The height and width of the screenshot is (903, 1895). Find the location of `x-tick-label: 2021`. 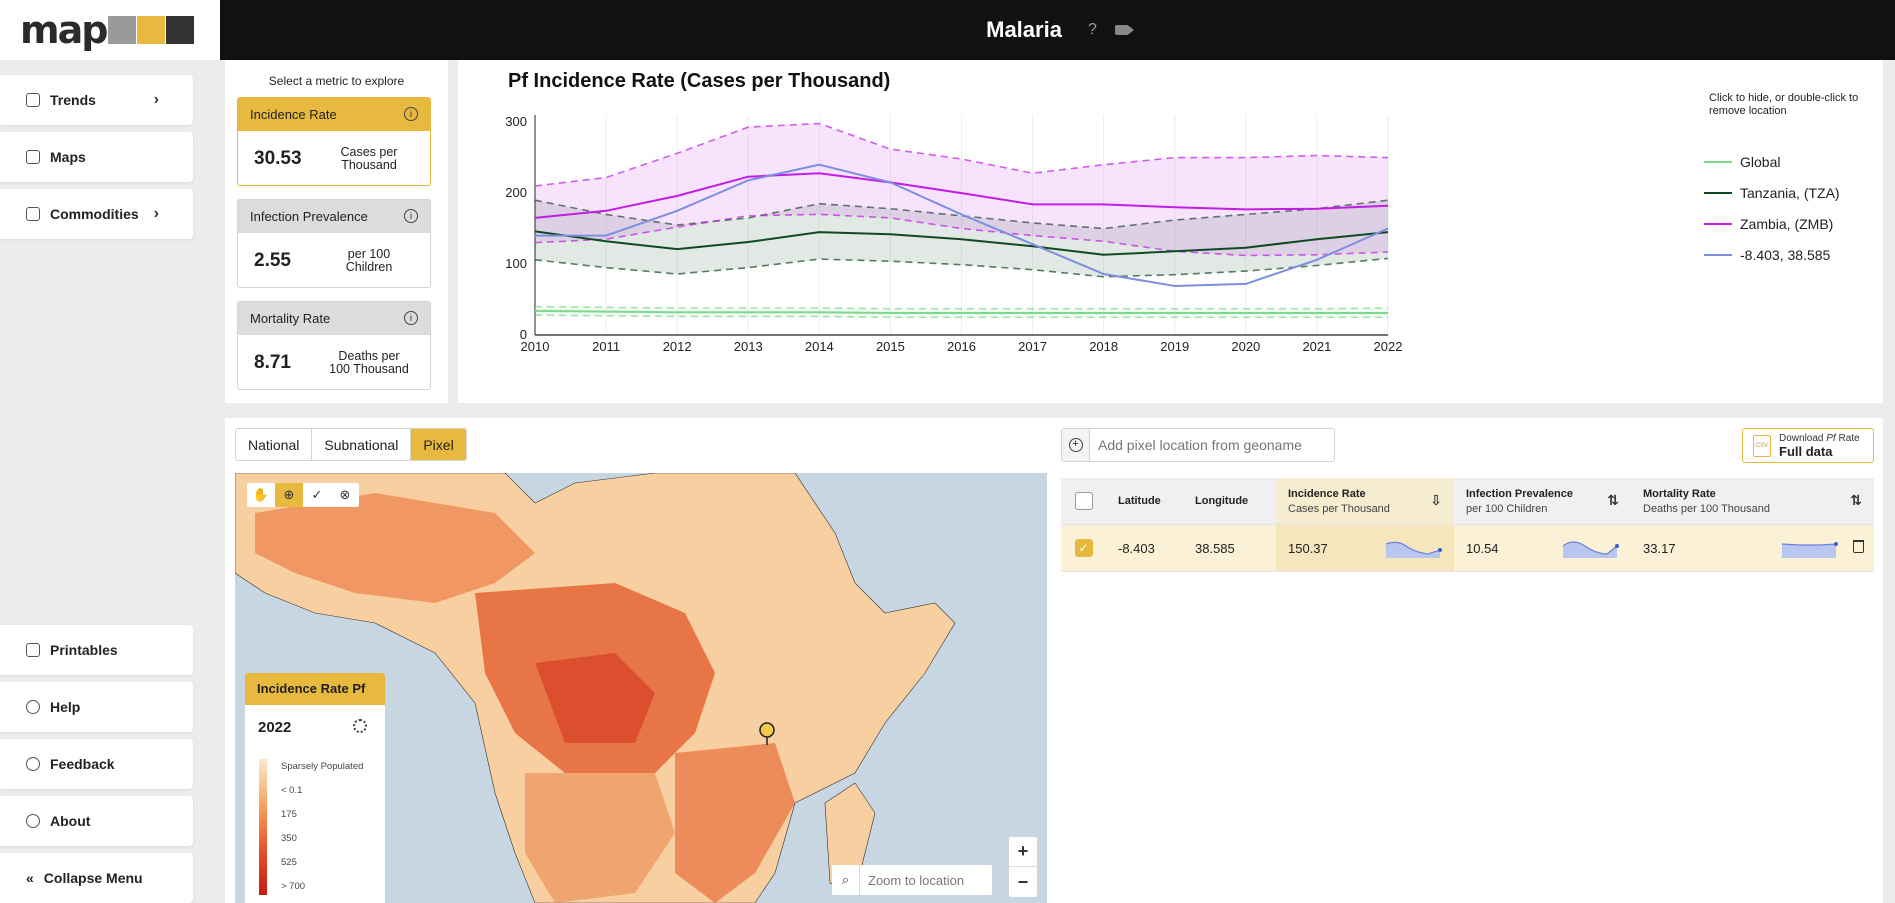

x-tick-label: 2021 is located at coordinates (1316, 346).